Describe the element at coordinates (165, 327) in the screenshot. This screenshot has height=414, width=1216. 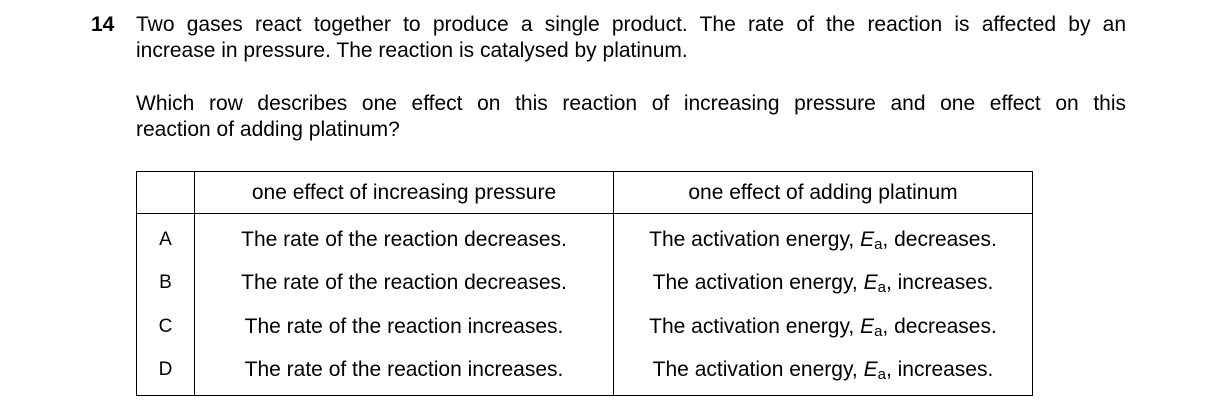
I see `option-letter: C` at that location.